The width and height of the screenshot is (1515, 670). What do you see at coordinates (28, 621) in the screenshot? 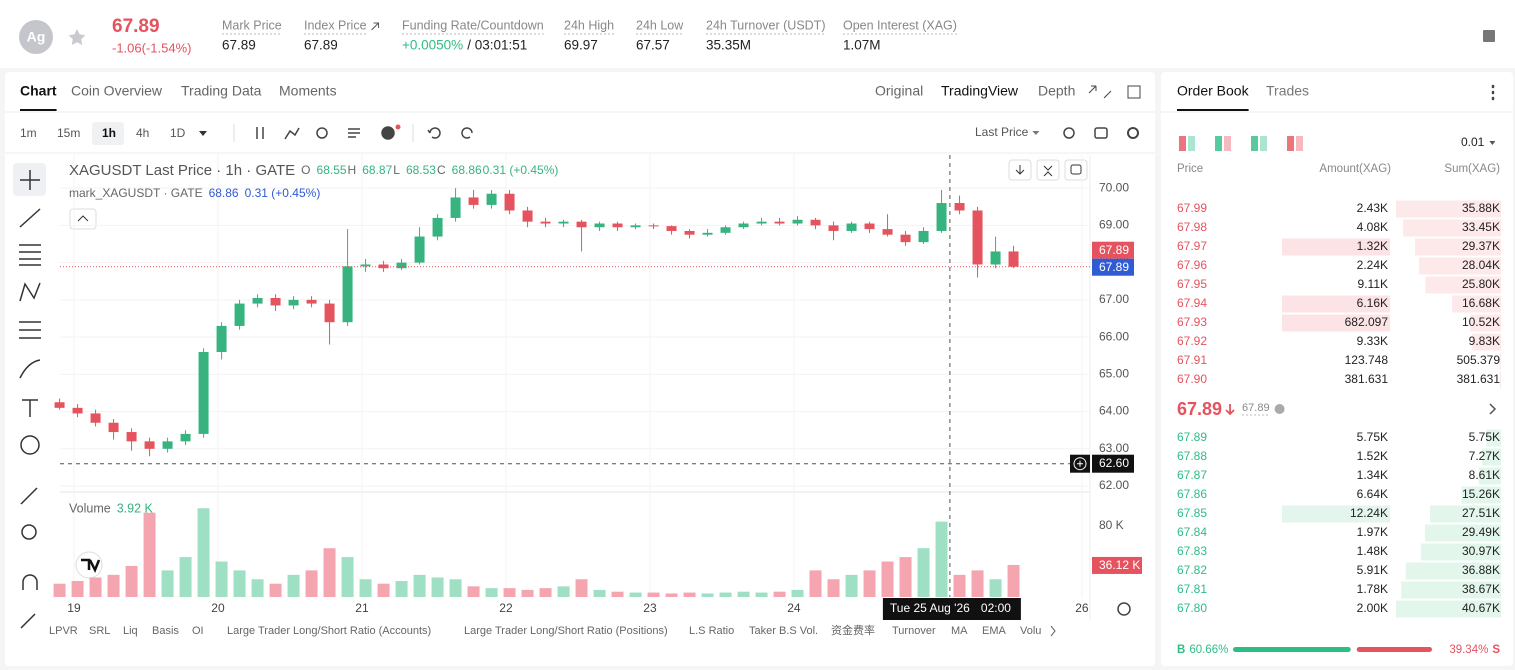
I see `tool-pencil` at bounding box center [28, 621].